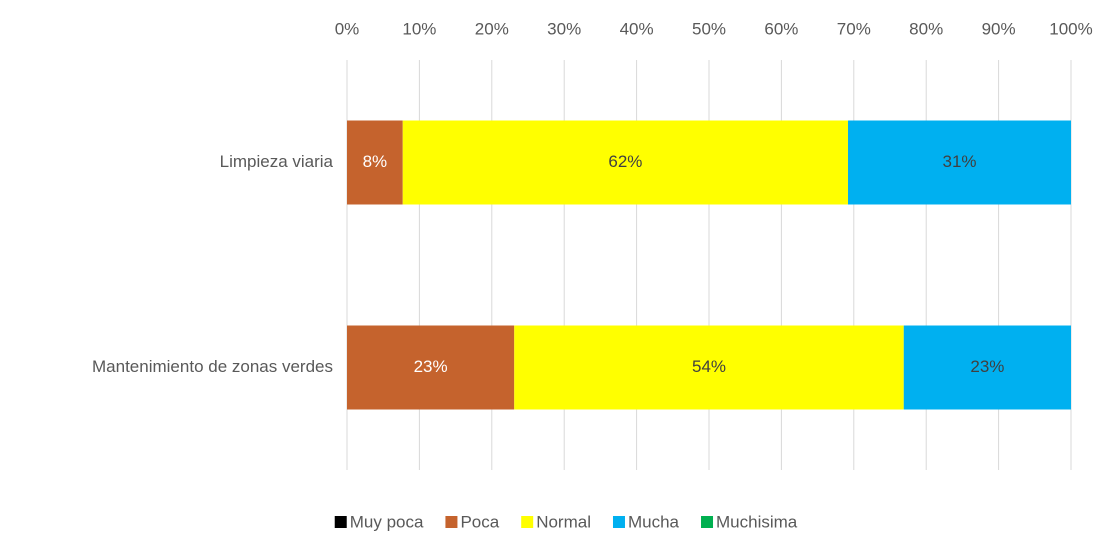 The width and height of the screenshot is (1100, 535). I want to click on legend-label: Muy poca, so click(387, 521).